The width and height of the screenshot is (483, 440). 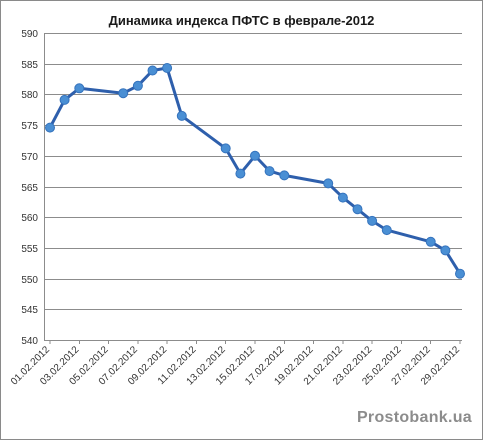 I want to click on y-tick-label: 590, so click(x=29, y=34).